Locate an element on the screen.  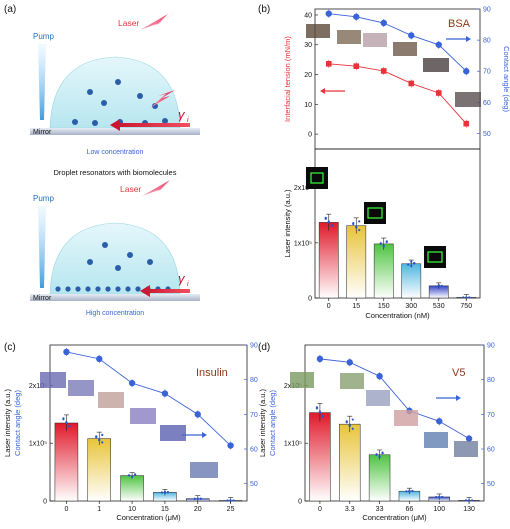
panel-a-label: (a) is located at coordinates (10, 9).